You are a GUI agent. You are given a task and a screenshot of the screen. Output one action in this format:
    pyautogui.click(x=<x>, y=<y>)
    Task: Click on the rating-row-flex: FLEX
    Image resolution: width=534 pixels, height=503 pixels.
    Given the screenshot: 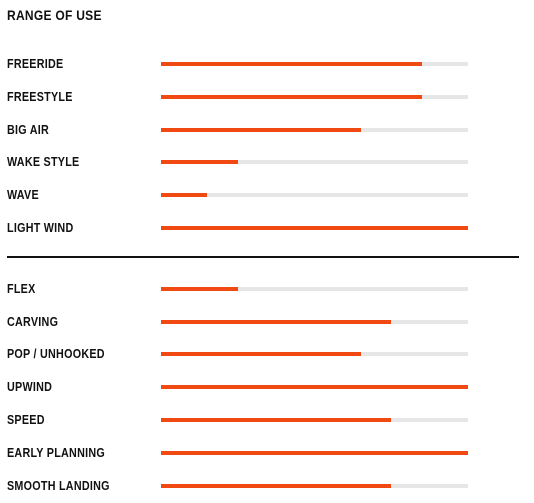 What is the action you would take?
    pyautogui.click(x=267, y=289)
    